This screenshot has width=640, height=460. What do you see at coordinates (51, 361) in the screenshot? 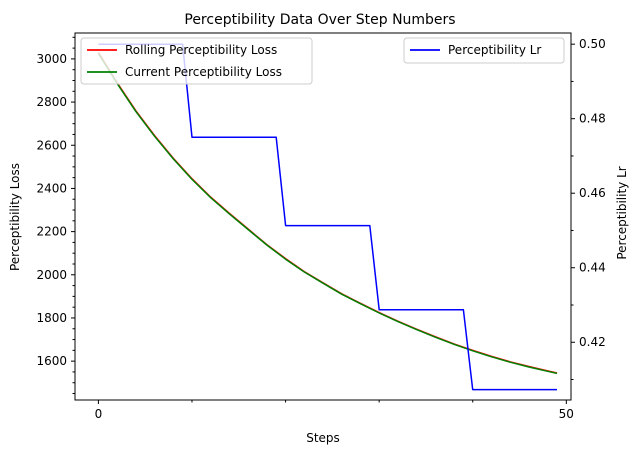
I see `left-y-tick-label: 1600` at bounding box center [51, 361].